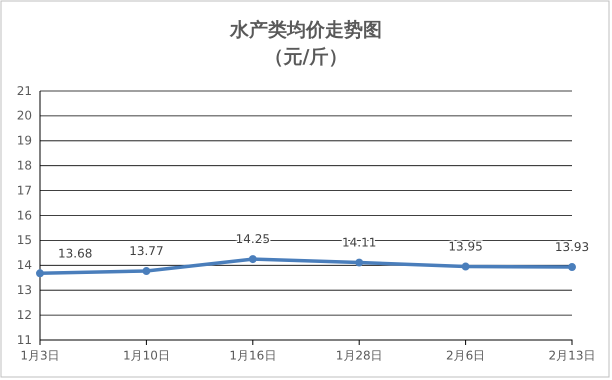  Describe the element at coordinates (24, 91) in the screenshot. I see `y-tick-label: 21` at that location.